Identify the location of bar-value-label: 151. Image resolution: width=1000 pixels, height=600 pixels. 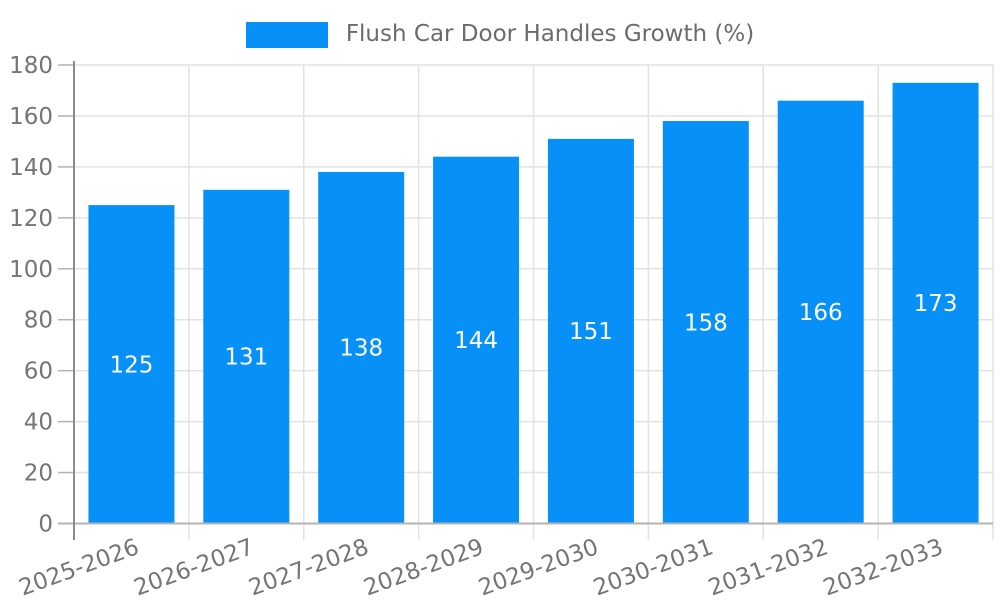
(591, 332).